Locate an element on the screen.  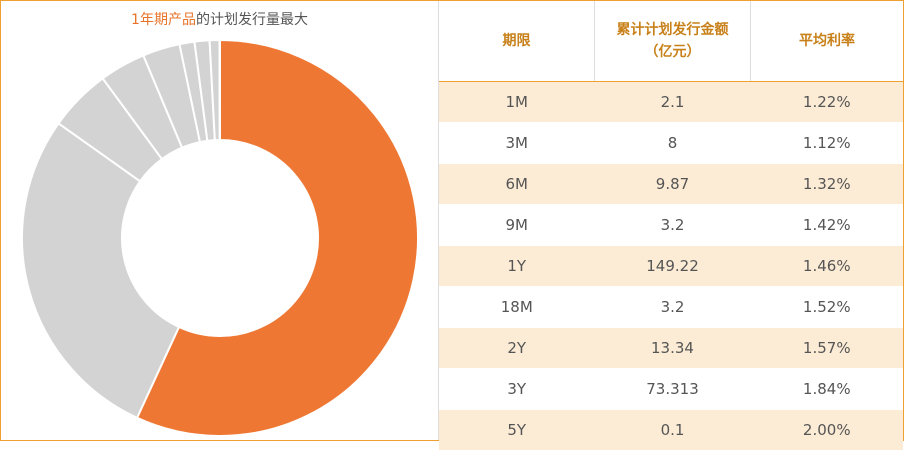
cell-term: 9M is located at coordinates (517, 225).